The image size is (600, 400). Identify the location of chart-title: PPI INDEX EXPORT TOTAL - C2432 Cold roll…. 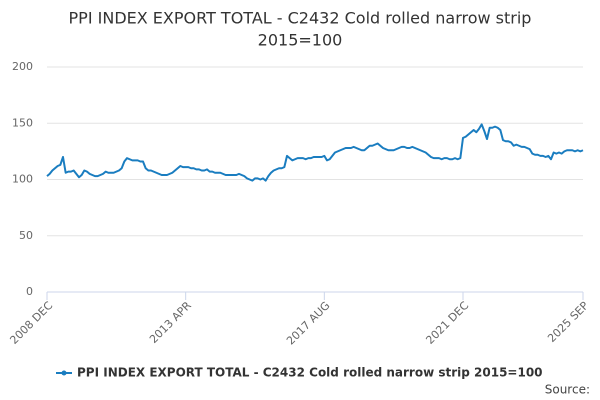
(300, 18).